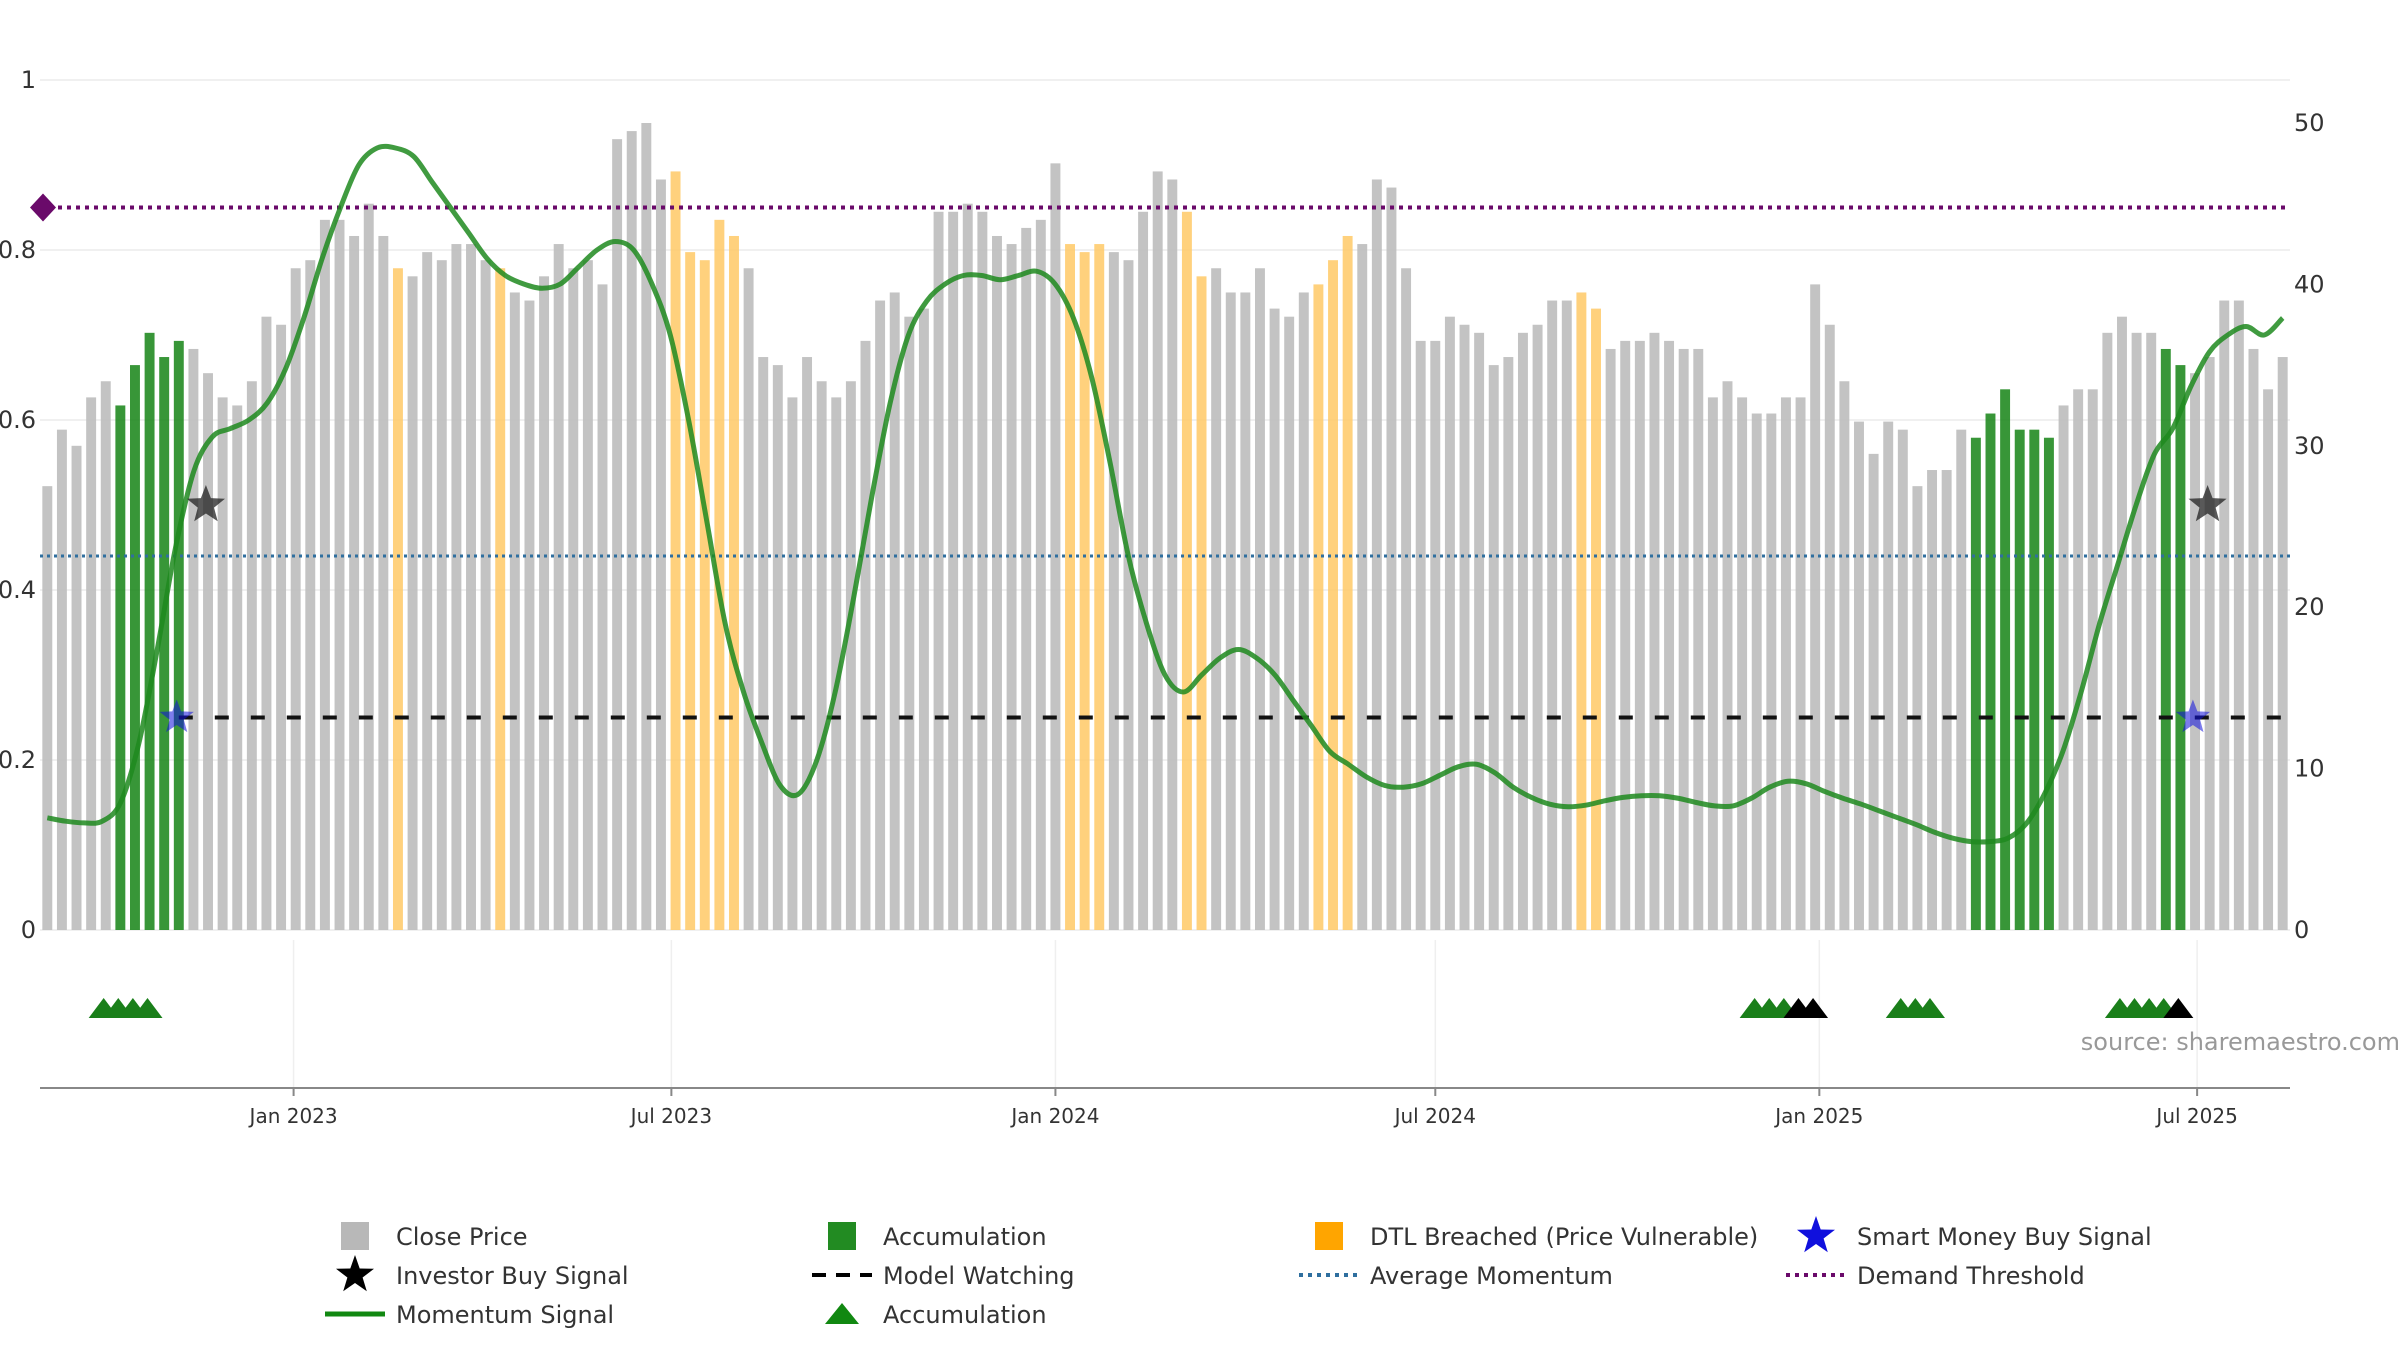 This screenshot has height=1350, width=2400. Describe the element at coordinates (1054, 1116) in the screenshot. I see `x-tick-label: Jan 2024` at that location.